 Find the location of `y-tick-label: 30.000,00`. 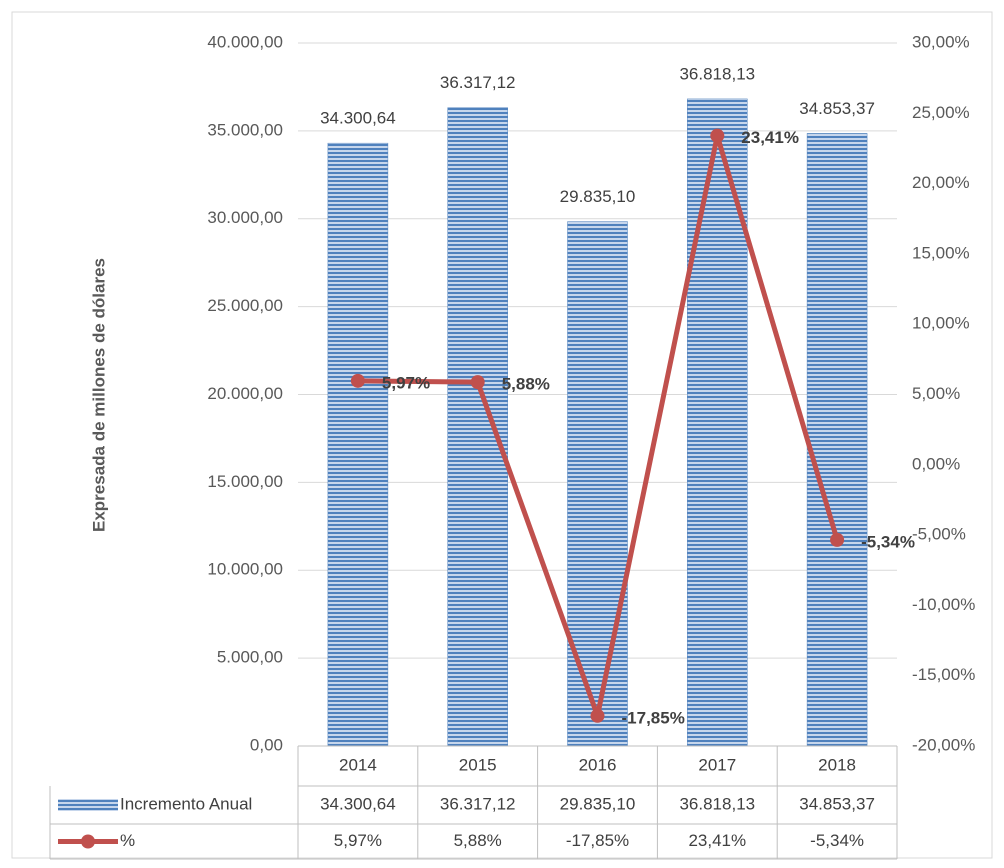

y-tick-label: 30.000,00 is located at coordinates (245, 217).